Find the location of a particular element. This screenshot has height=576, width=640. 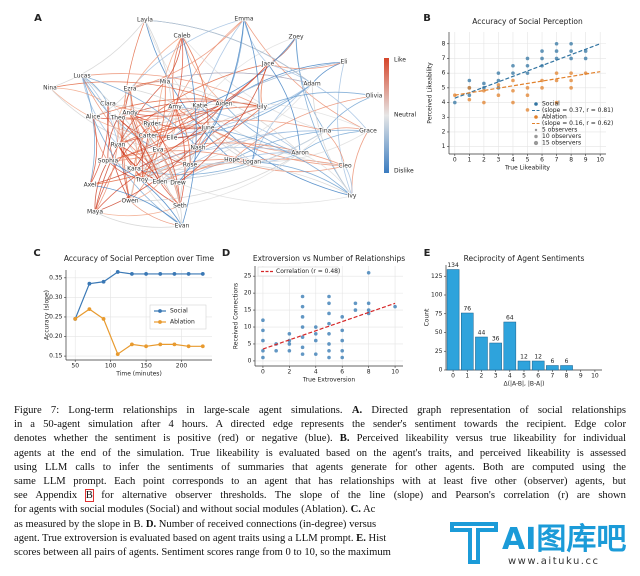

trend-line is located at coordinates (329, 326).